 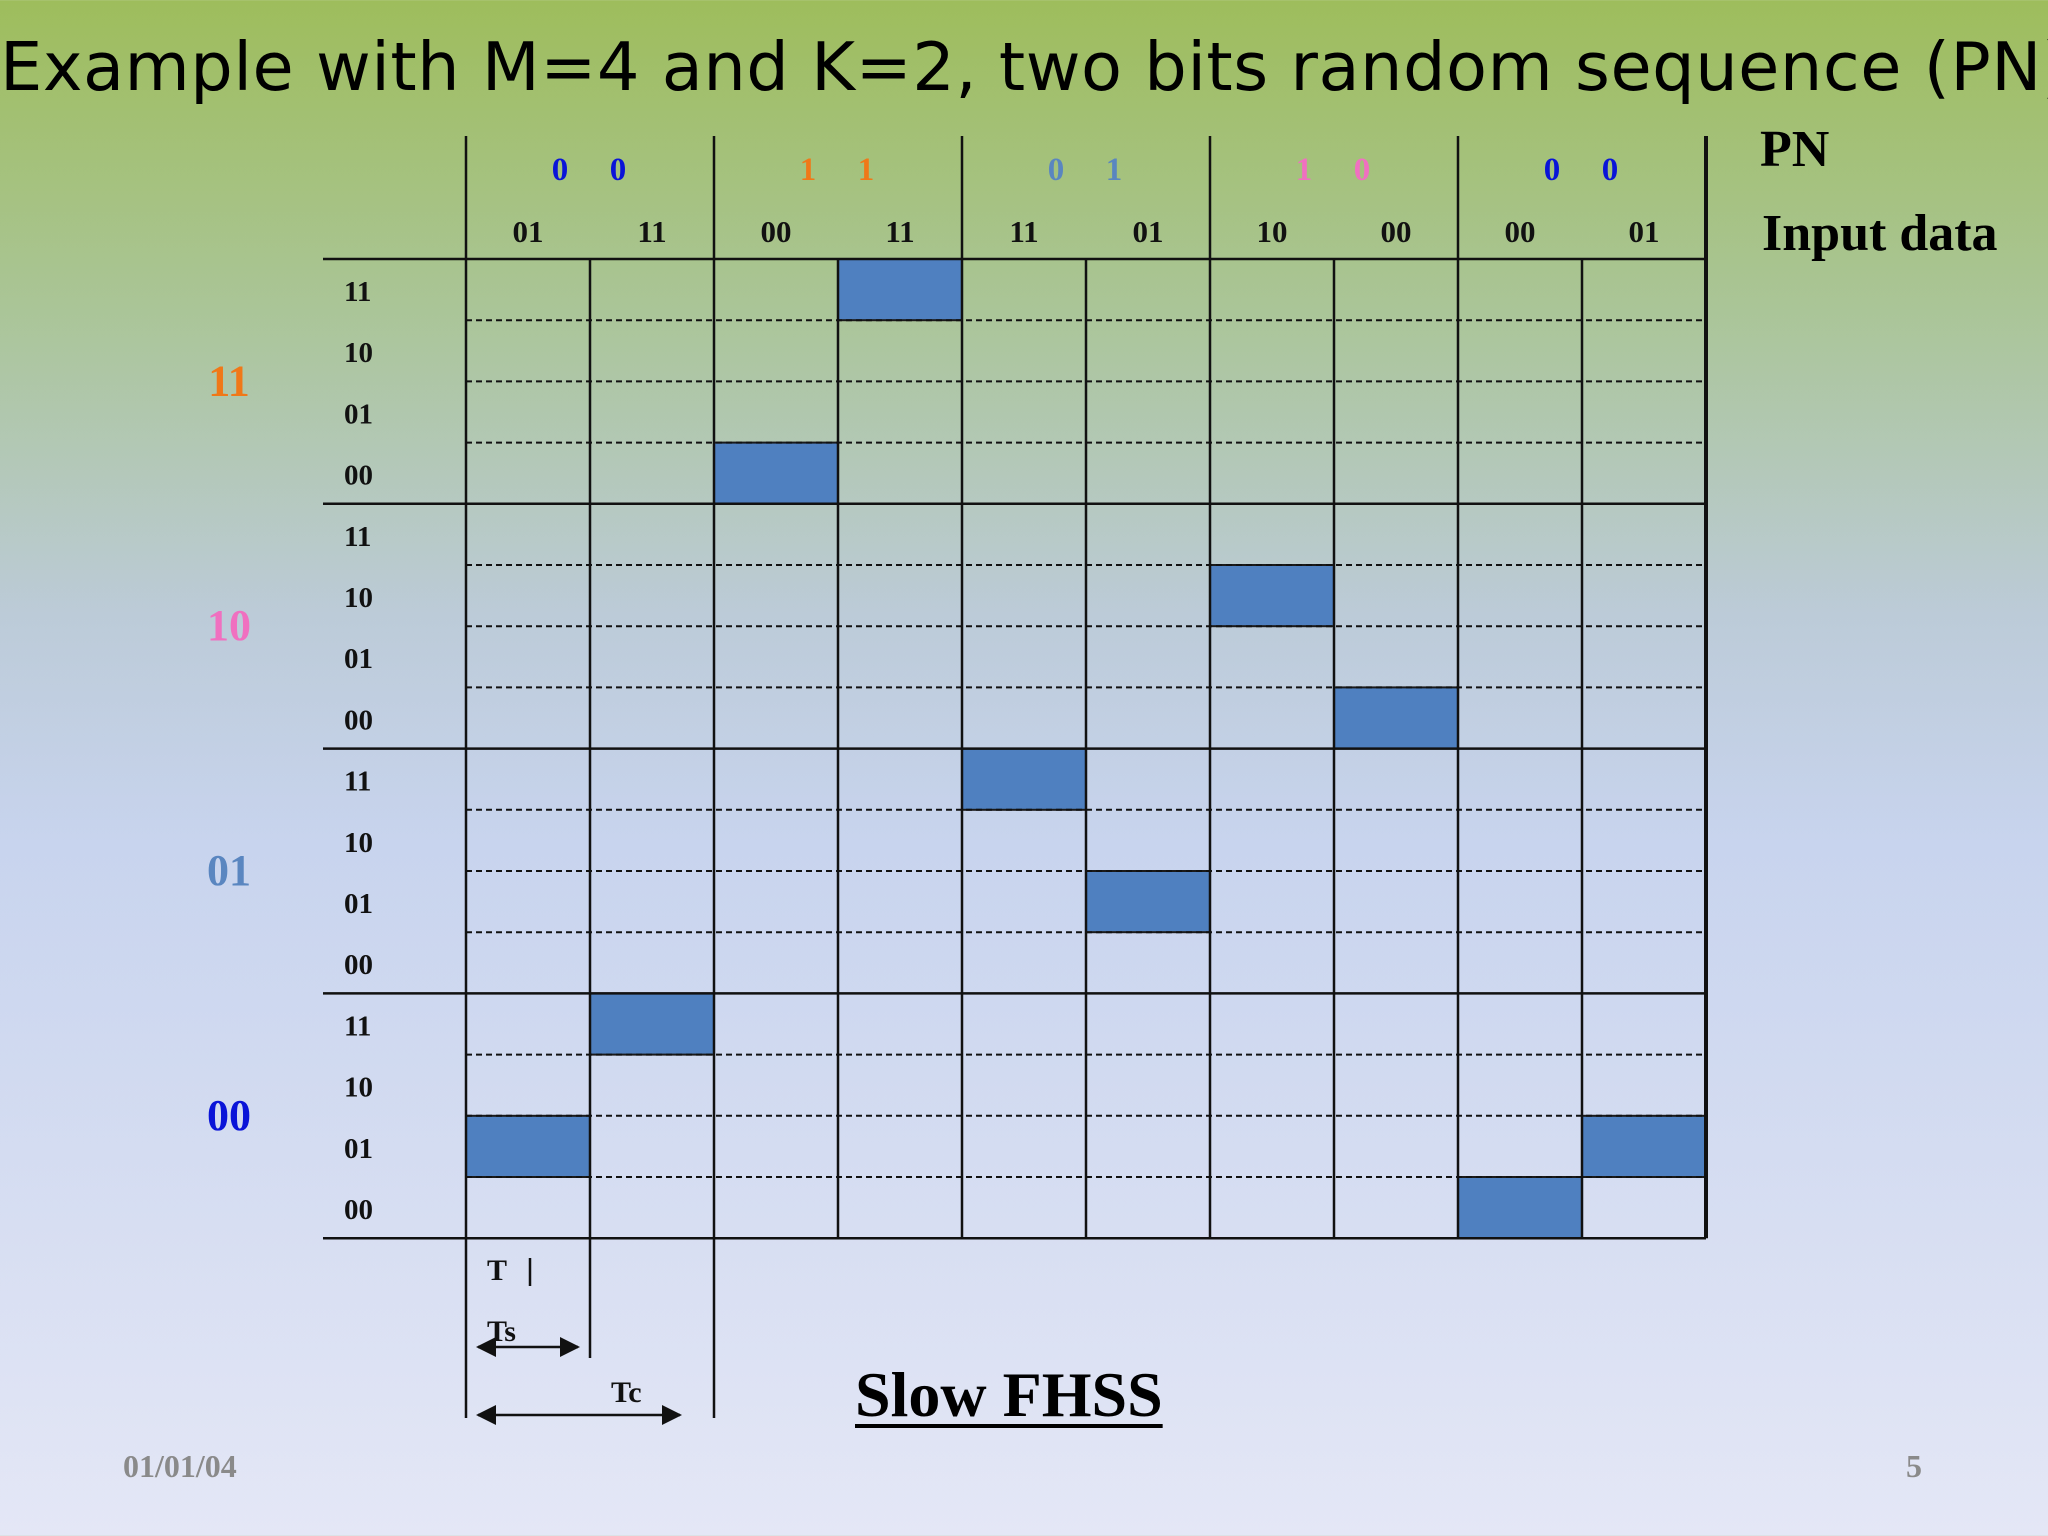 I want to click on timing-t-label: T, so click(x=497, y=1270).